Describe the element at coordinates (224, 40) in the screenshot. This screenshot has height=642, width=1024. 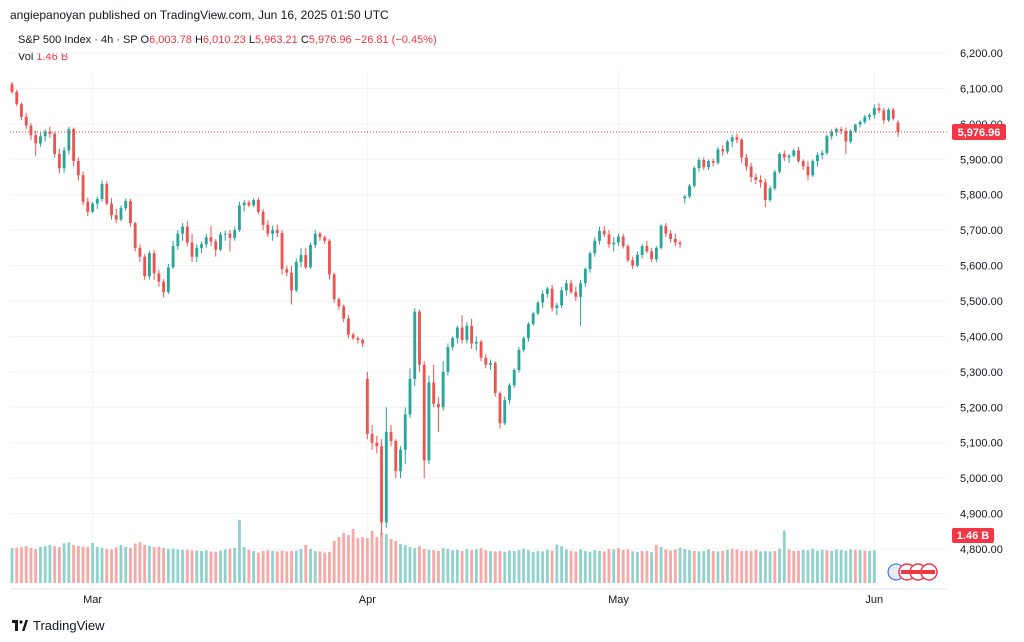
I see `high-value: 6,010.23` at that location.